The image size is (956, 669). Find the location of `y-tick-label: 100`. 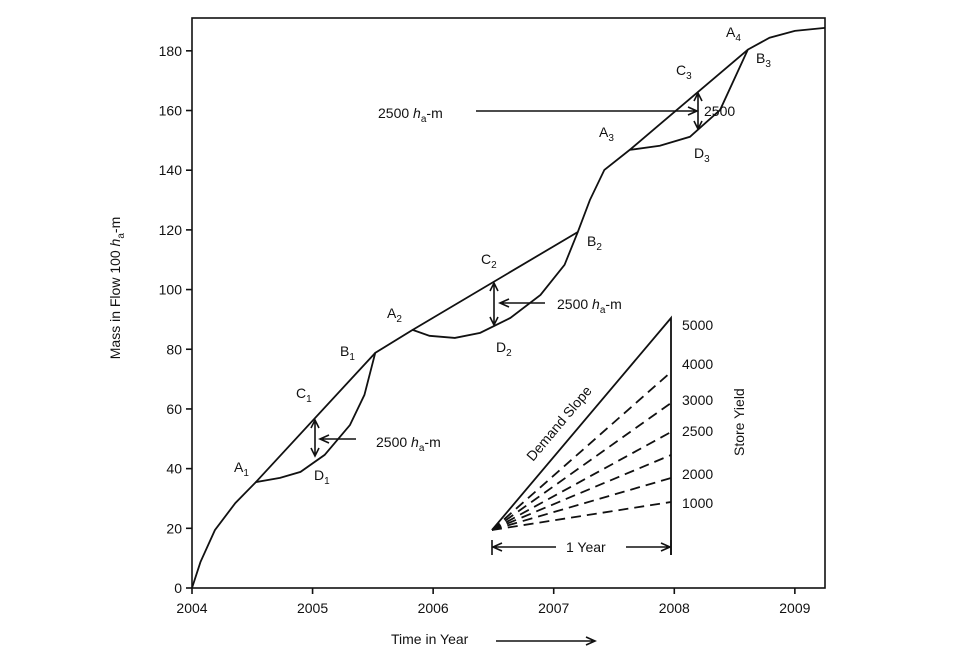

y-tick-label: 100 is located at coordinates (171, 290).